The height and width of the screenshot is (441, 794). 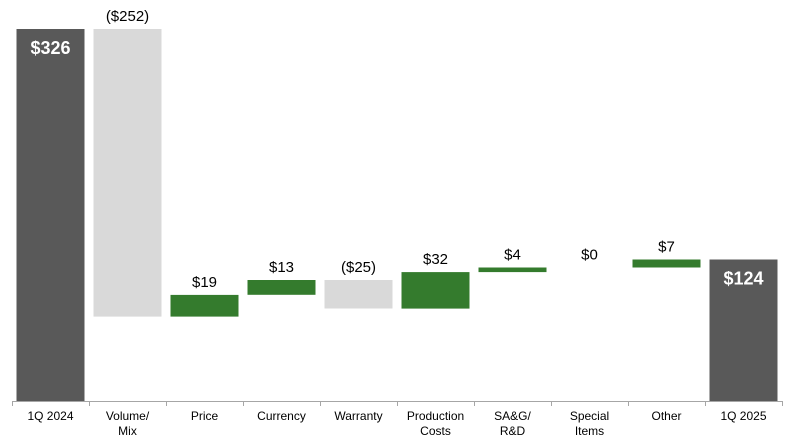 What do you see at coordinates (666, 247) in the screenshot?
I see `data-label: $7` at bounding box center [666, 247].